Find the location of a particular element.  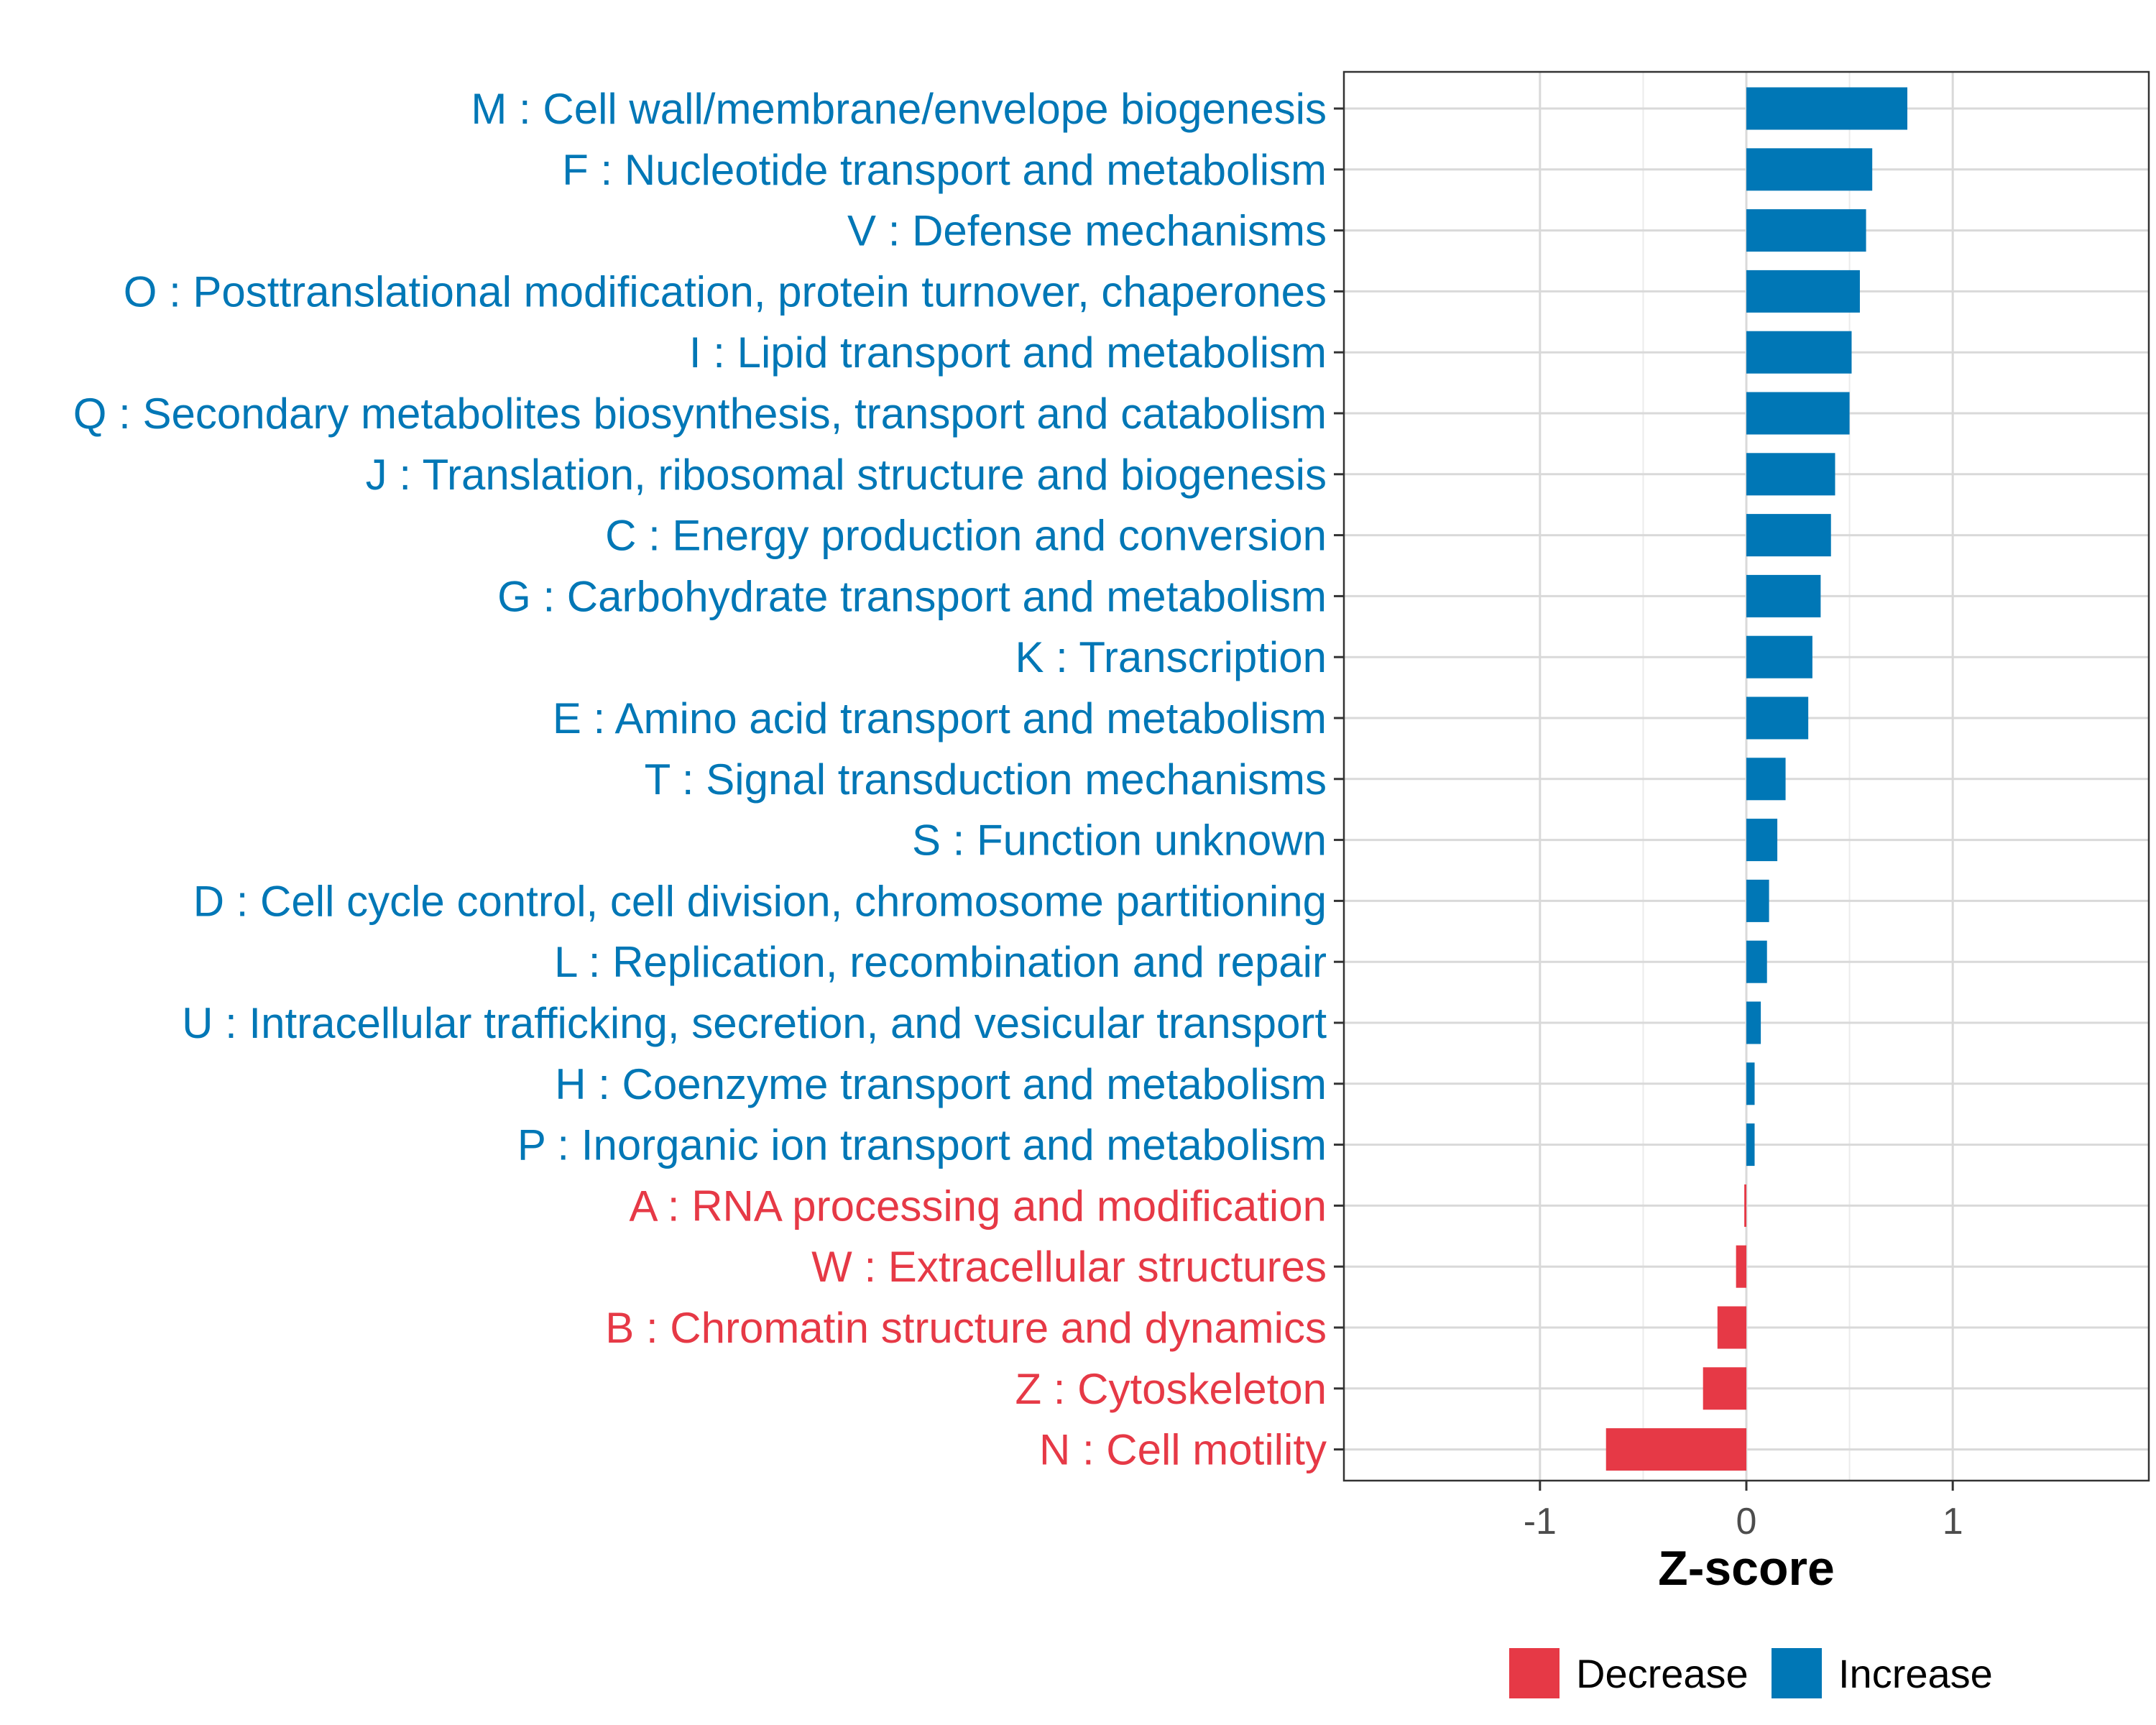

x-tick-label: -1 is located at coordinates (1540, 1521).